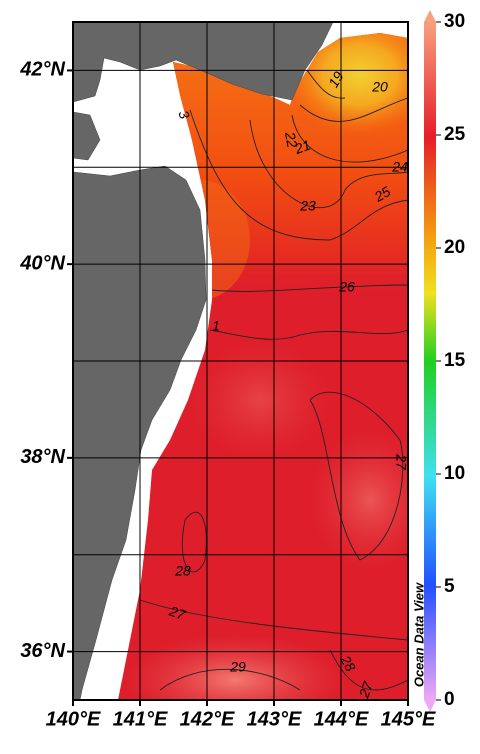 The image size is (480, 754). What do you see at coordinates (449, 586) in the screenshot?
I see `colorbar-tick-label: 5` at bounding box center [449, 586].